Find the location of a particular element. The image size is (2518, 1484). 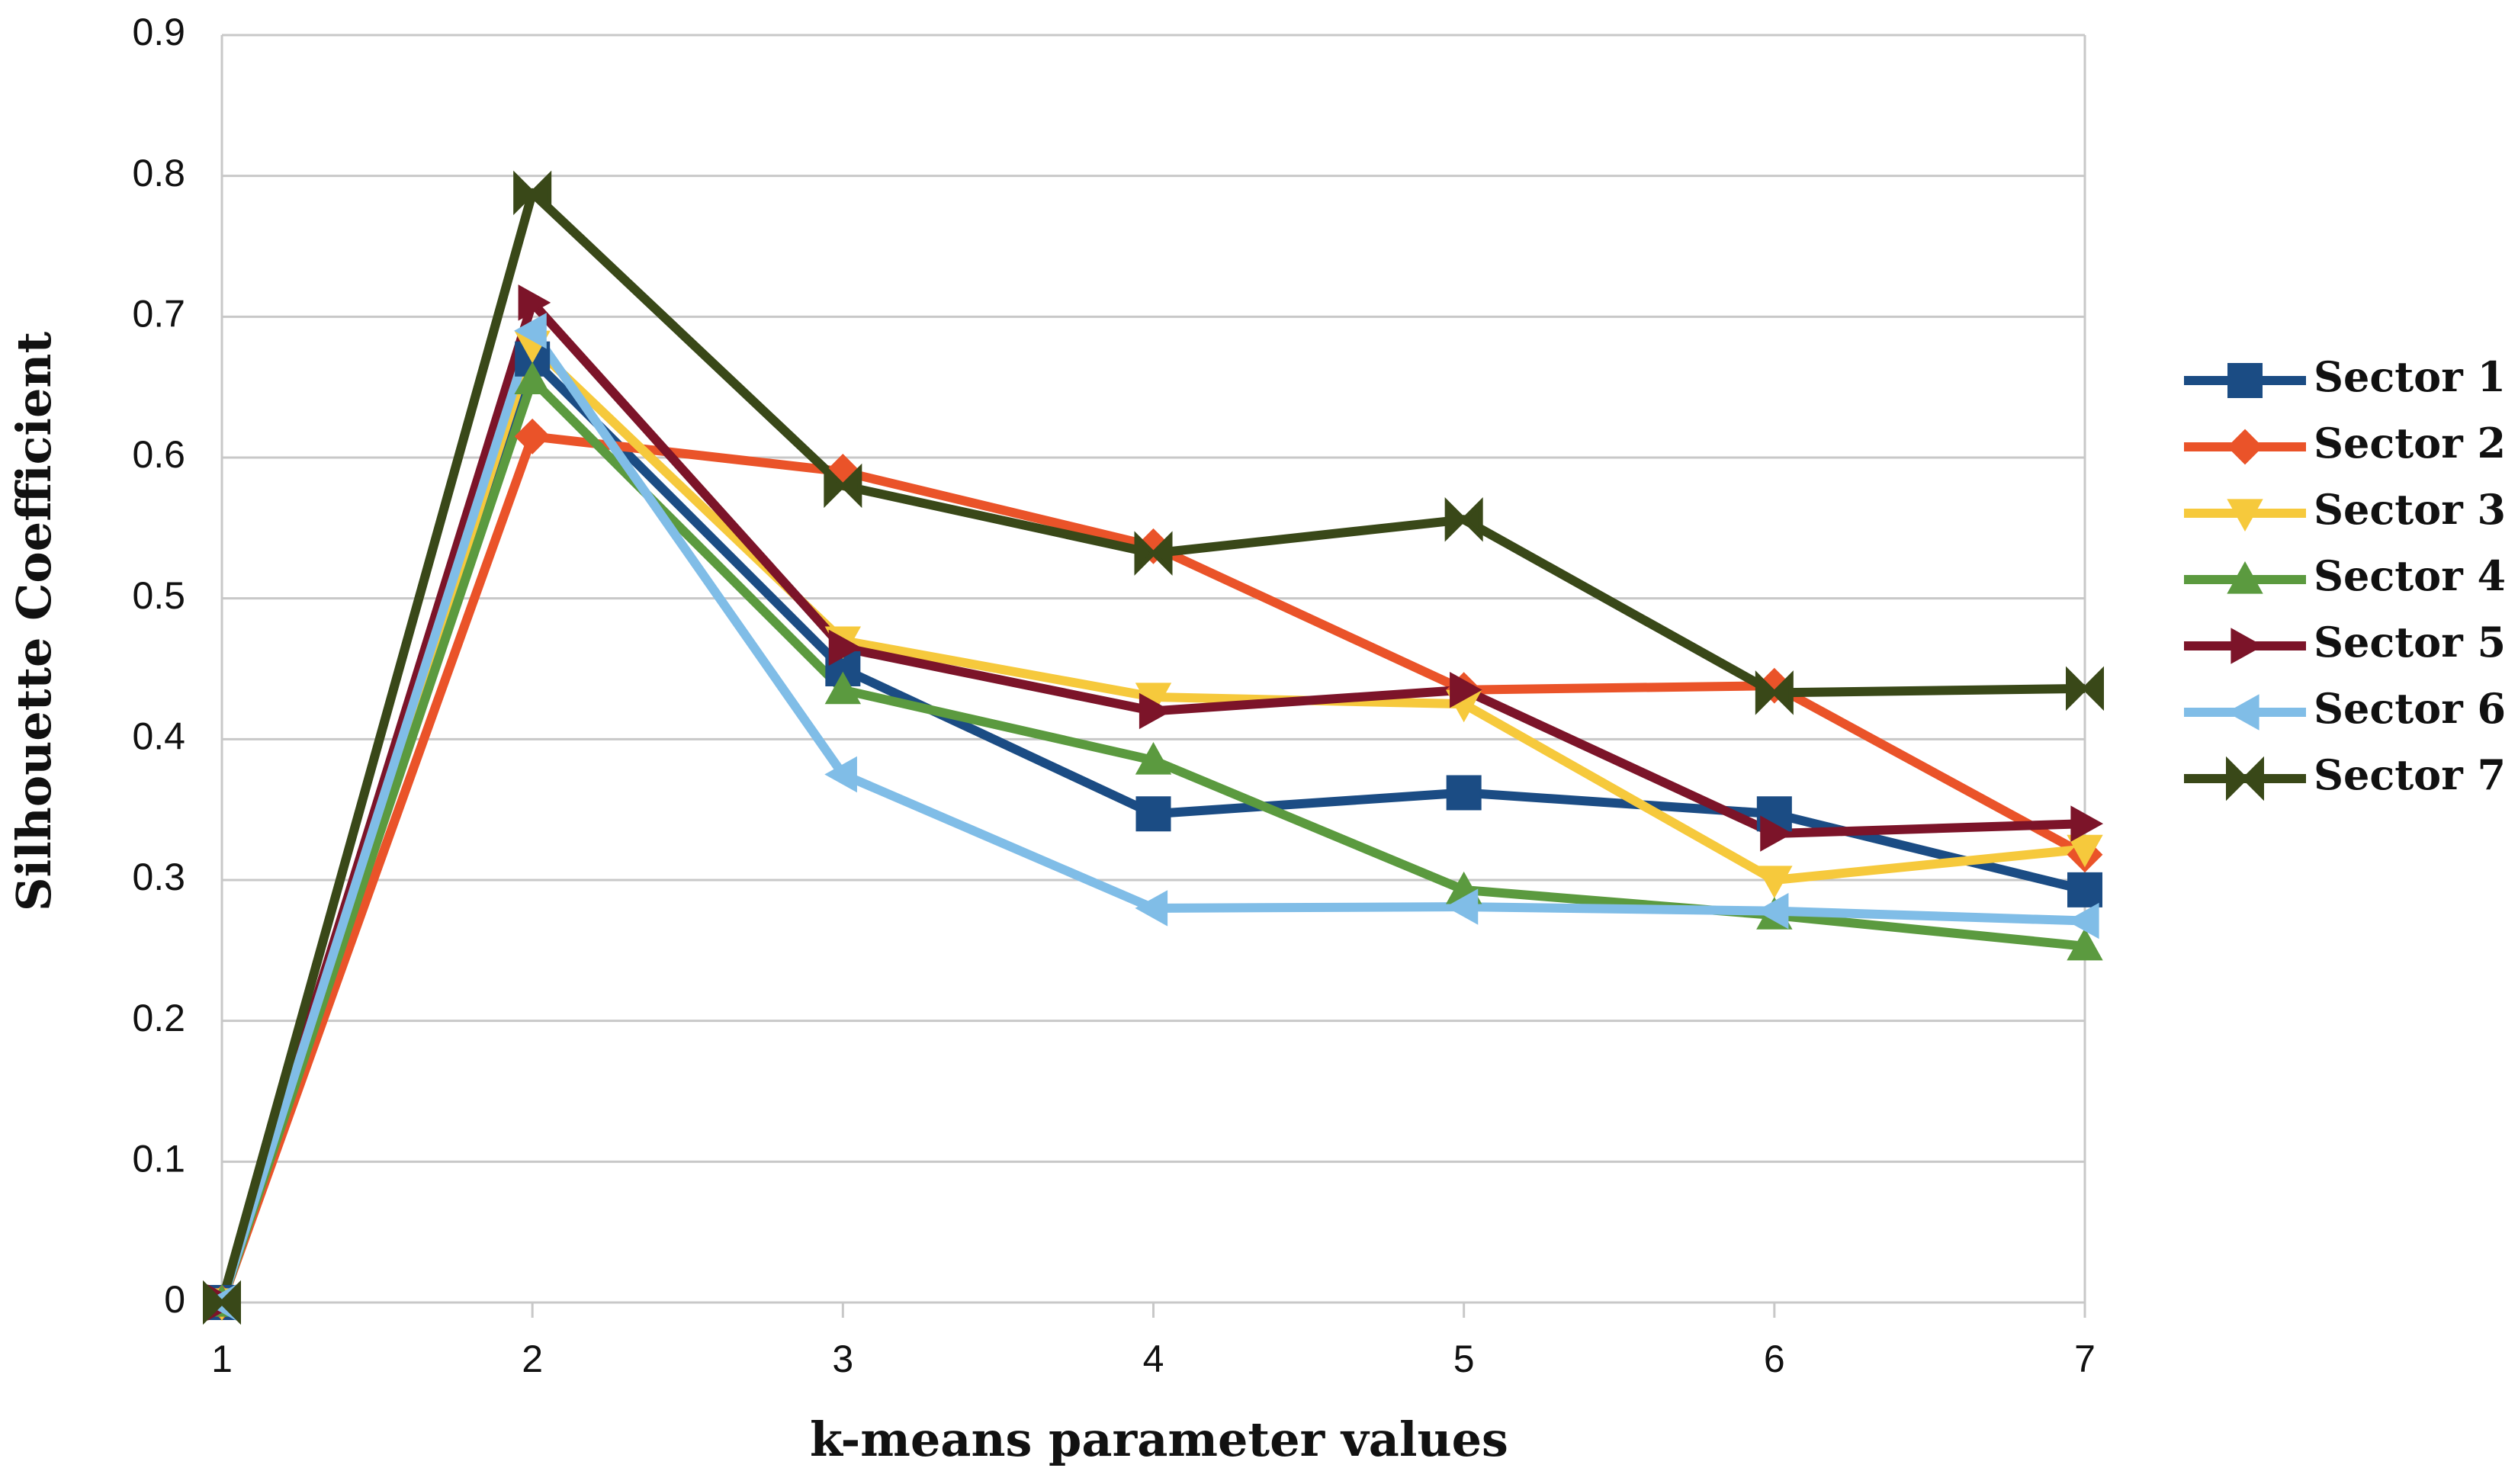

y-tick-label: 0.4 is located at coordinates (158, 736).